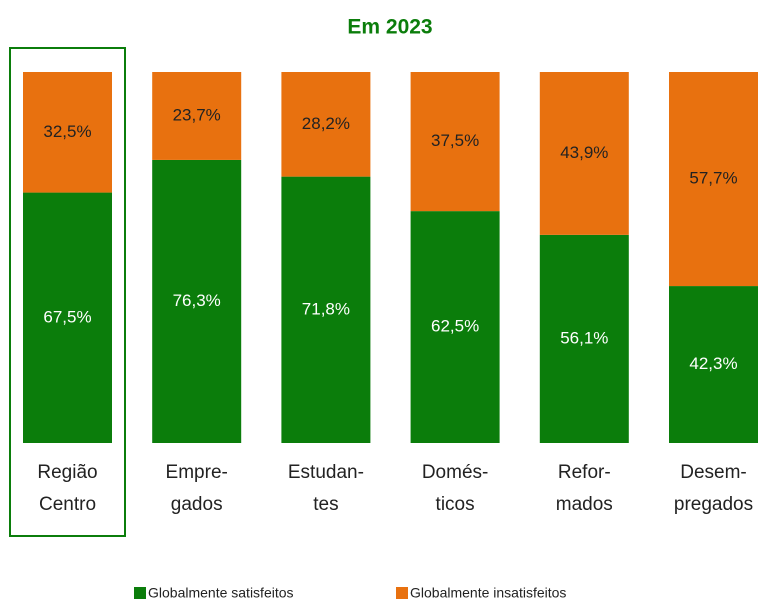 Image resolution: width=759 pixels, height=601 pixels. I want to click on data-label: 43,9%, so click(584, 152).